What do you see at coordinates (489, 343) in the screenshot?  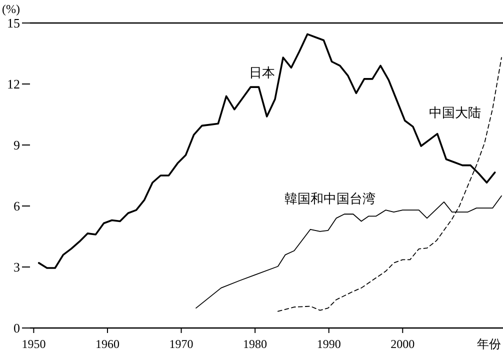 I see `x-axis-title: 年份` at bounding box center [489, 343].